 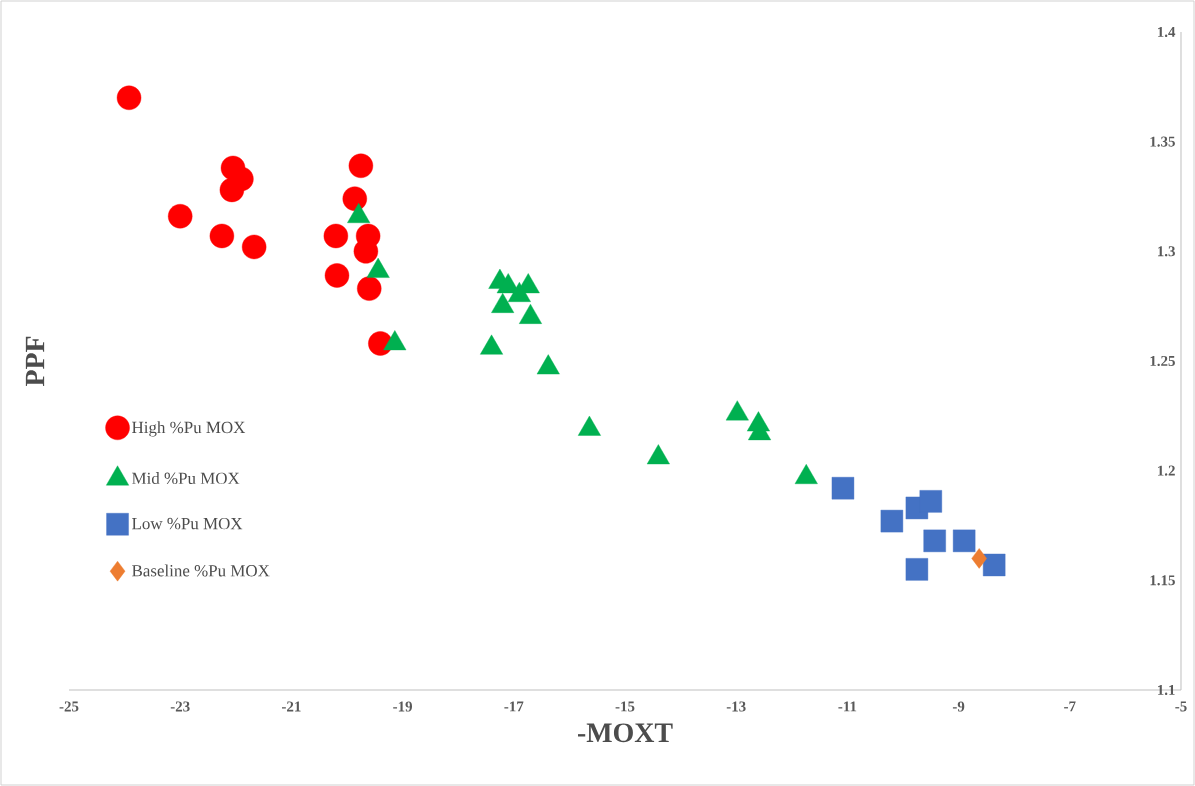 I want to click on y-axis-title: PPF, so click(x=35, y=361).